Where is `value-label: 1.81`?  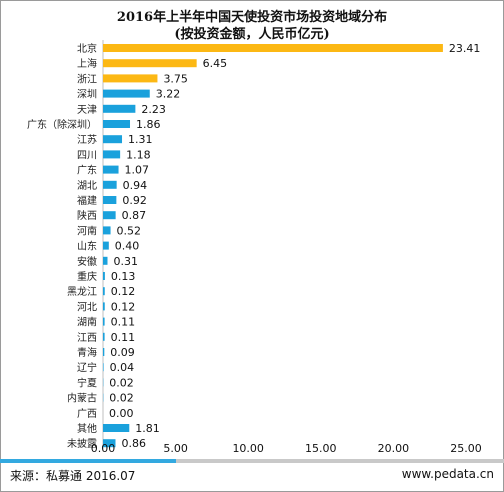 value-label: 1.81 is located at coordinates (147, 428).